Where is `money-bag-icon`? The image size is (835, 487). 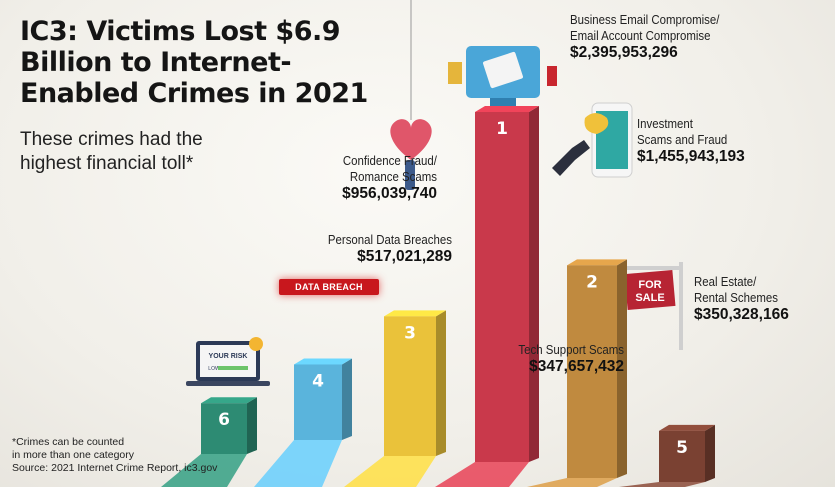
money-bag-icon is located at coordinates (596, 123).